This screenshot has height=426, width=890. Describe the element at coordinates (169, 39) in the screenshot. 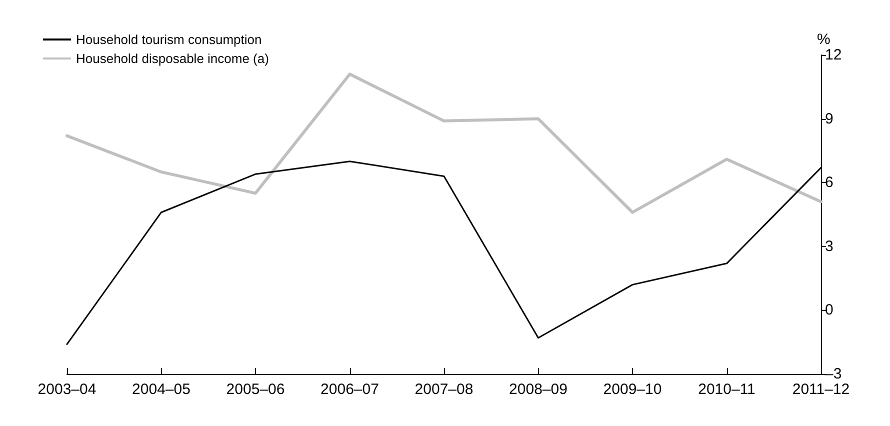

I see `legend-label: Household tourism consumption` at that location.